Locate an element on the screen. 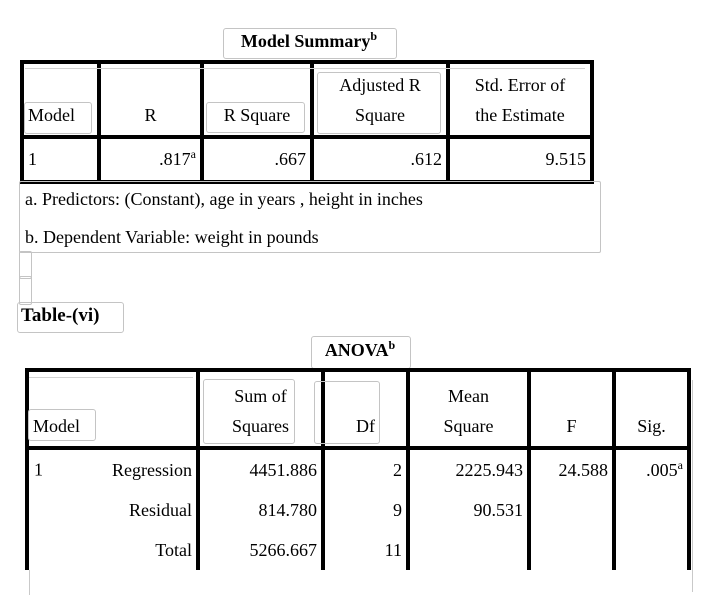 The image size is (721, 595). cell-model-label: Residual is located at coordinates (112, 510).